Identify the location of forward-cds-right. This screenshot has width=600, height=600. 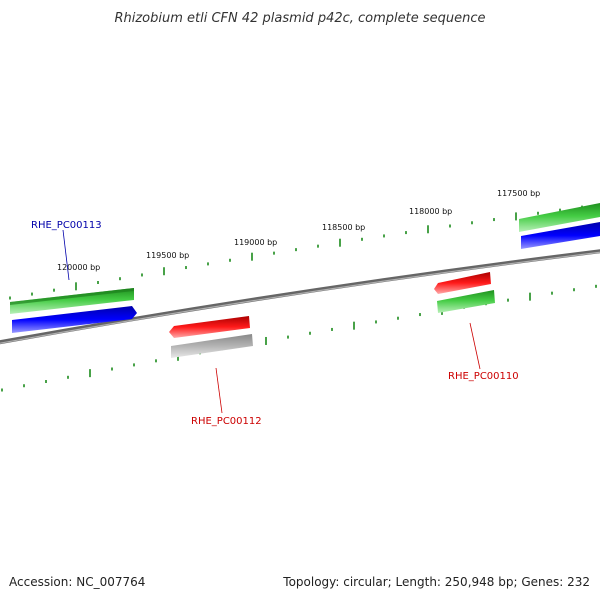
(560, 235).